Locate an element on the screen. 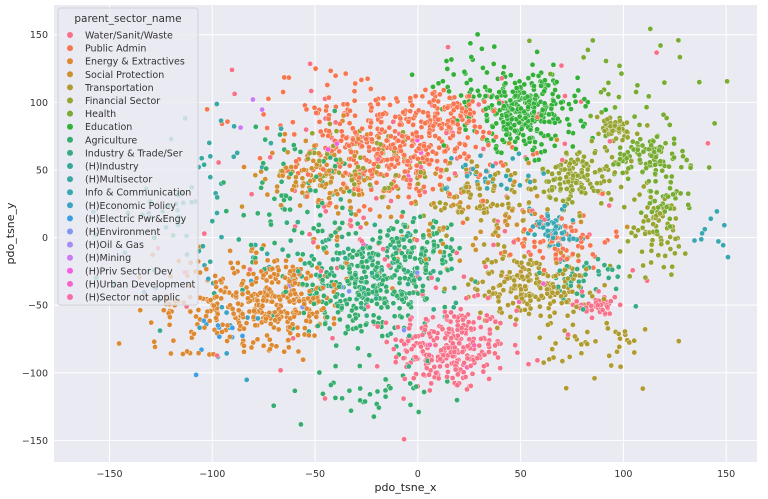 This screenshot has height=499, width=768. legend-entry: (H)Industry is located at coordinates (112, 167).